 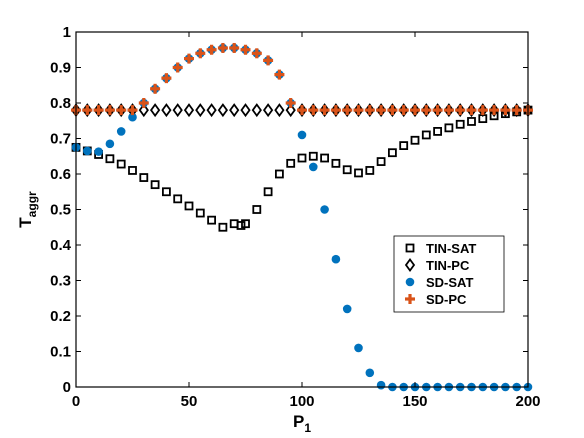 What do you see at coordinates (414, 401) in the screenshot?
I see `x-tick-label: 150` at bounding box center [414, 401].